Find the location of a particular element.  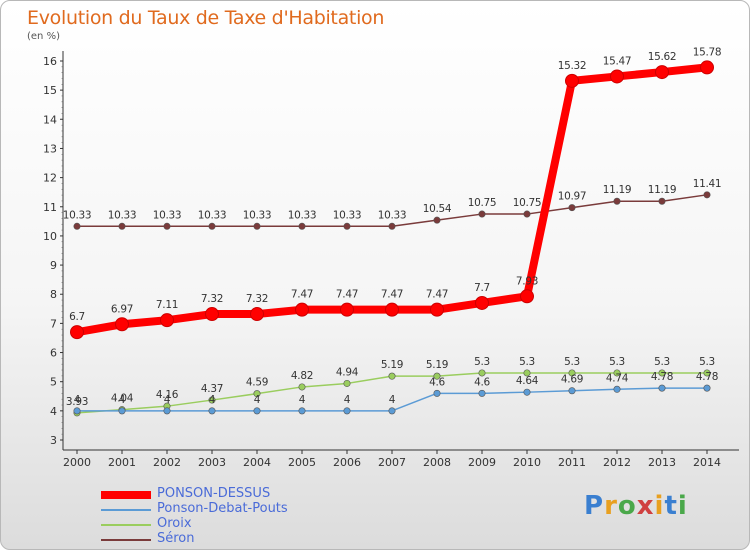

data-label: 11.41 is located at coordinates (707, 184).